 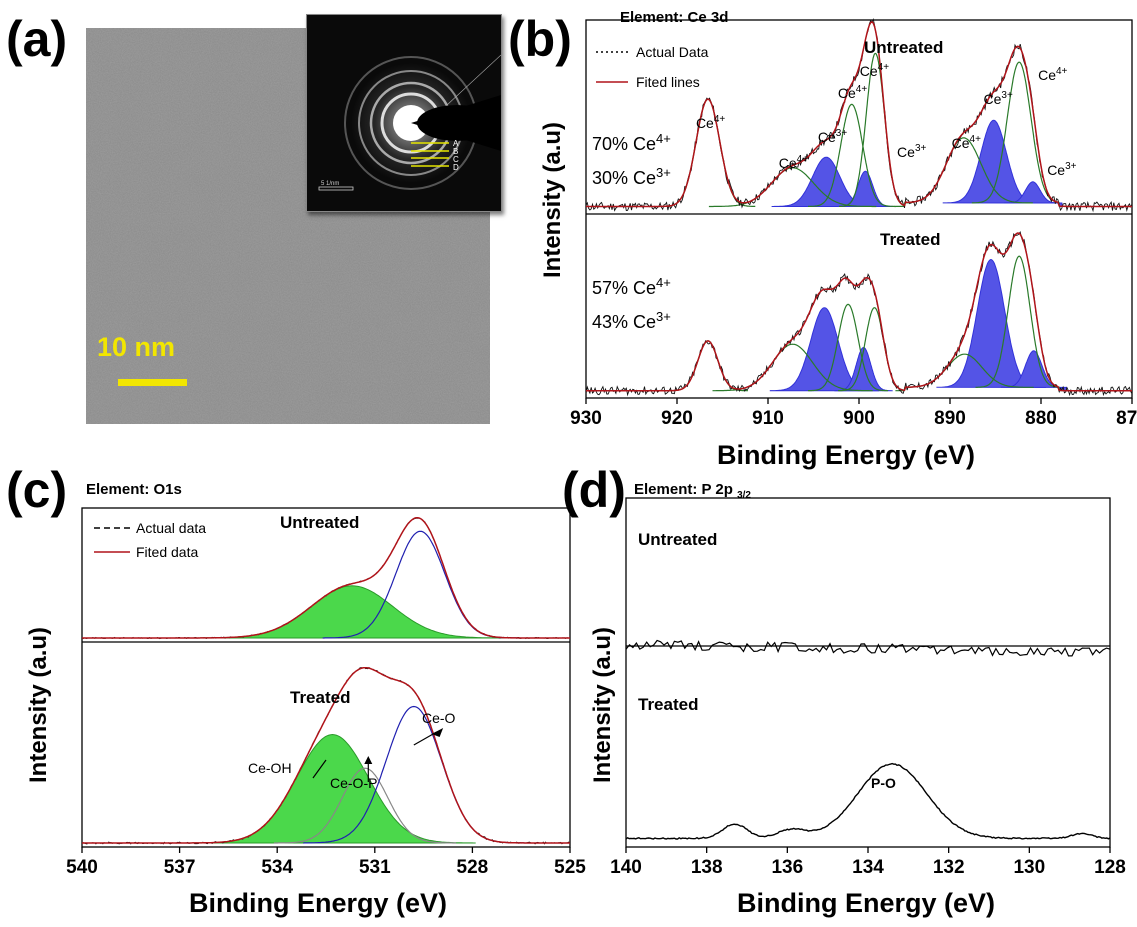 I want to click on panel-b-letter: (b), so click(x=540, y=39).